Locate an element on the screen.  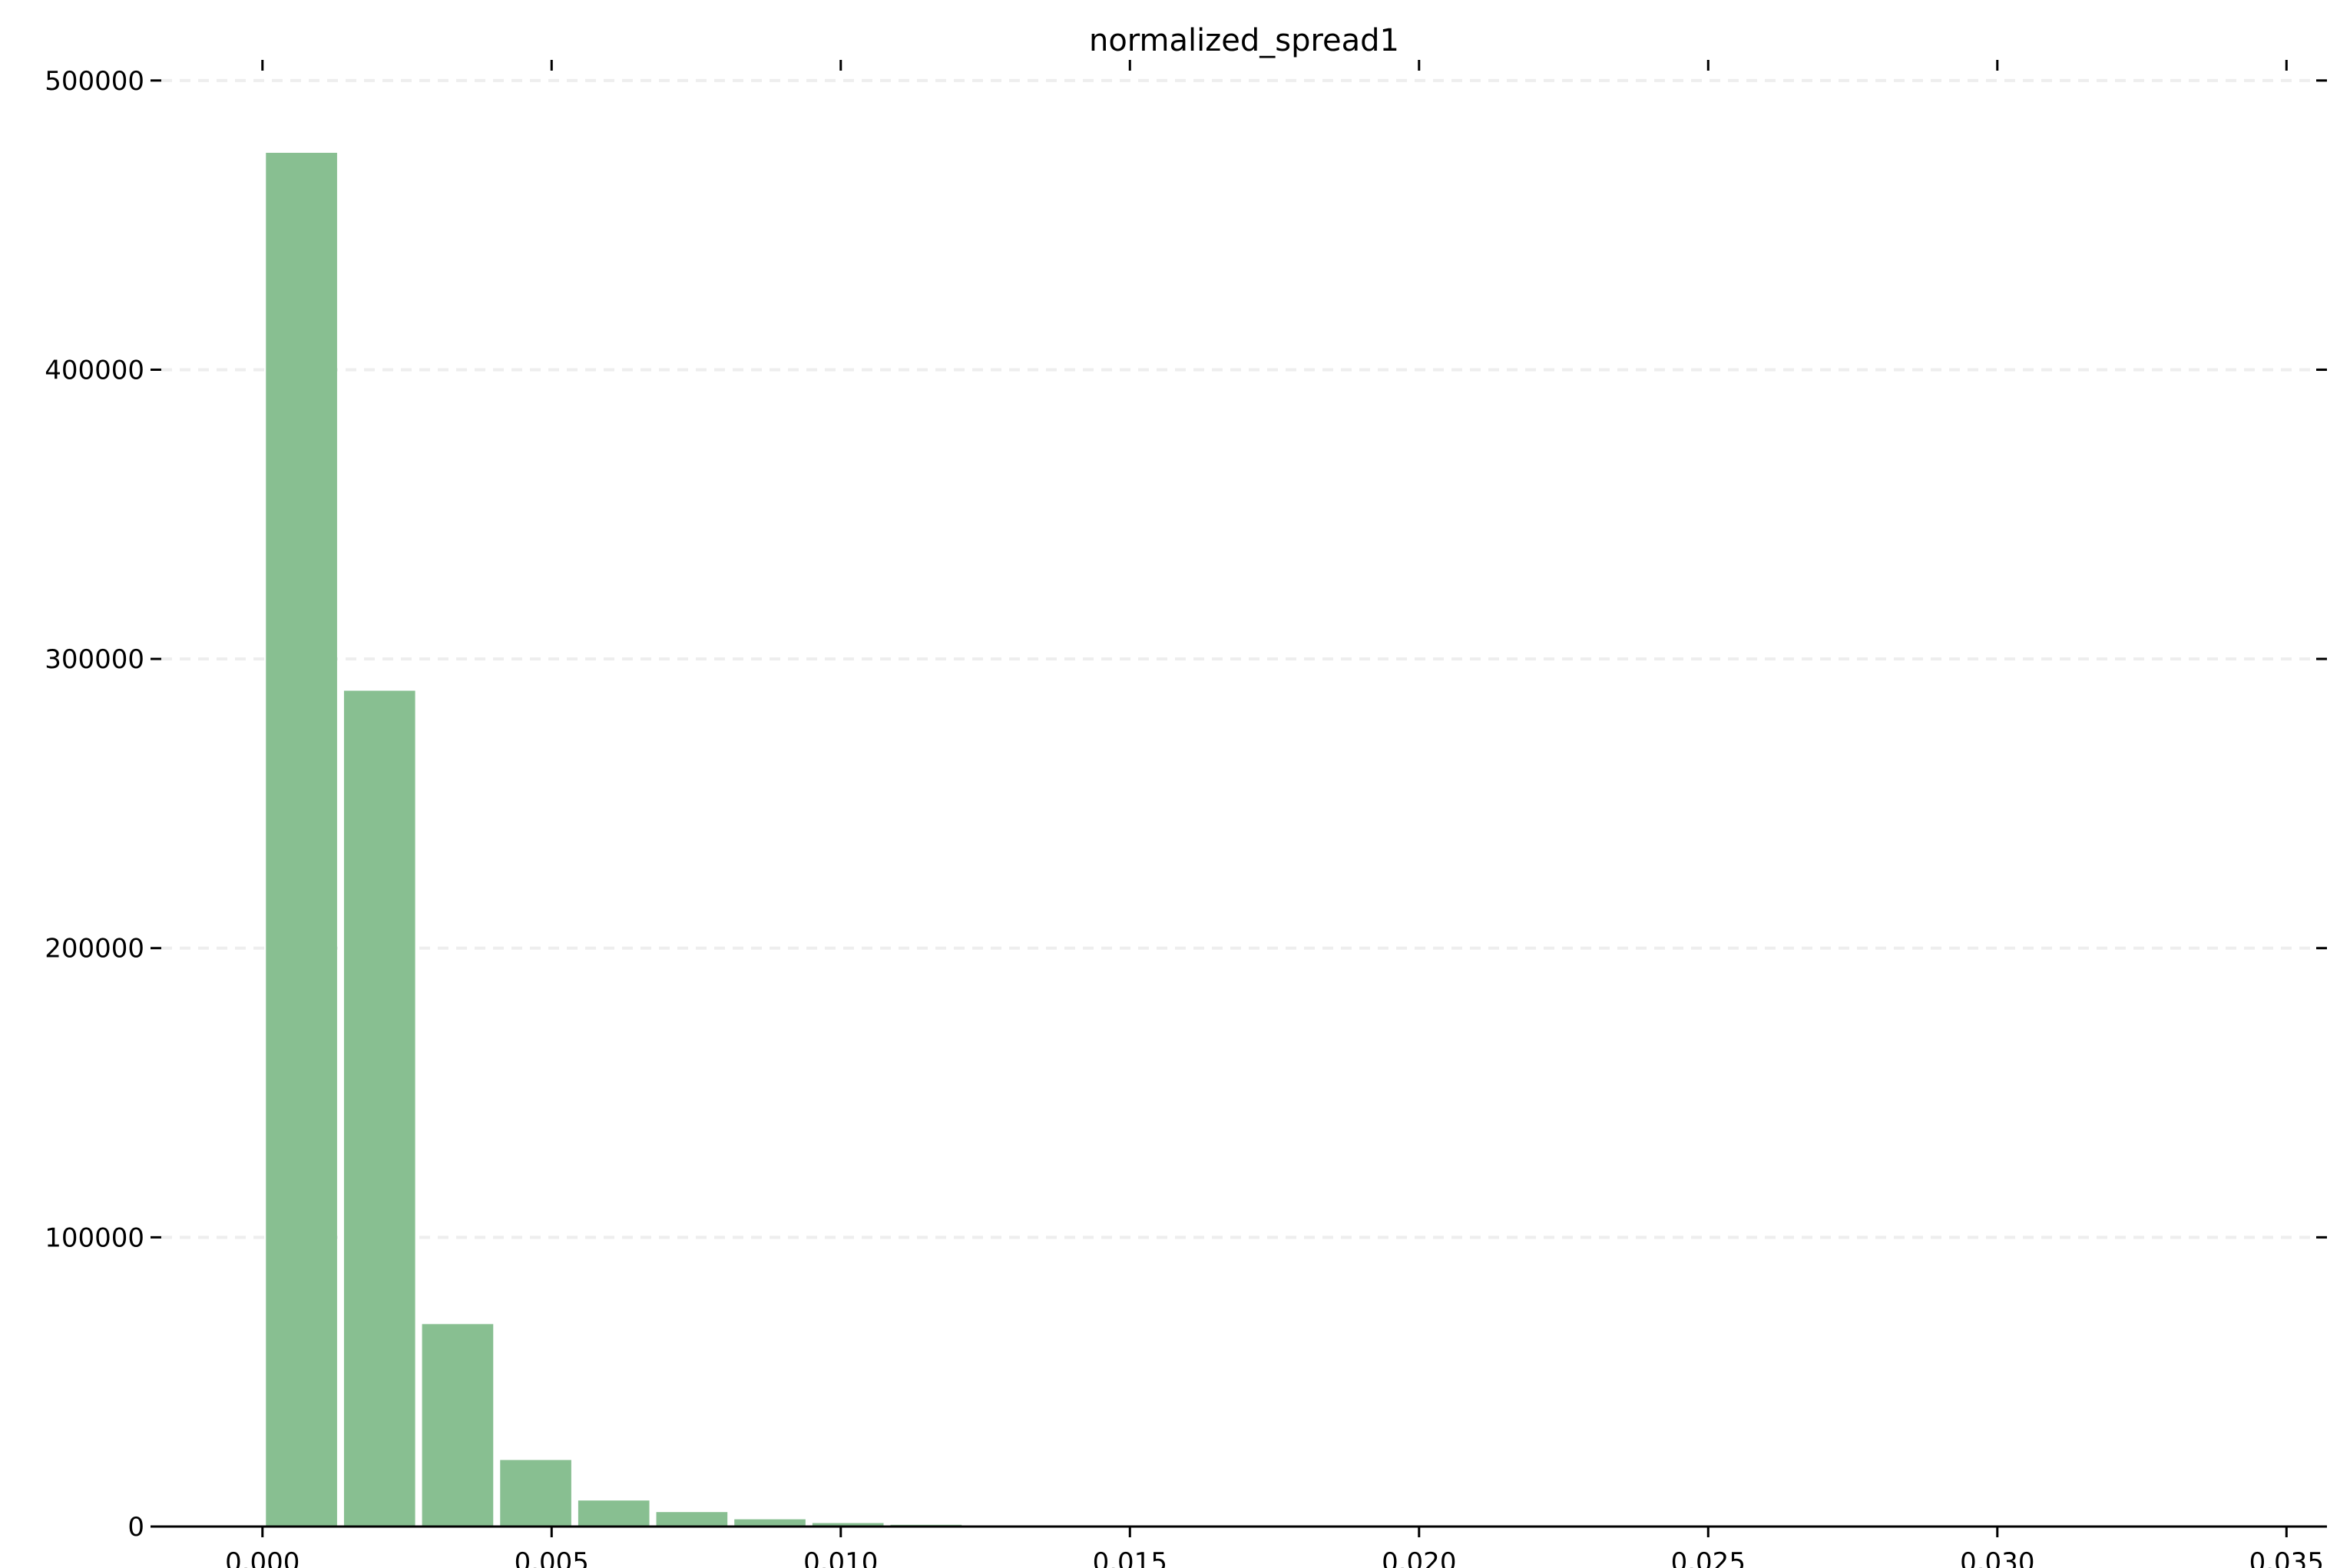
x-tick-label: 0.015 is located at coordinates (1130, 1558).